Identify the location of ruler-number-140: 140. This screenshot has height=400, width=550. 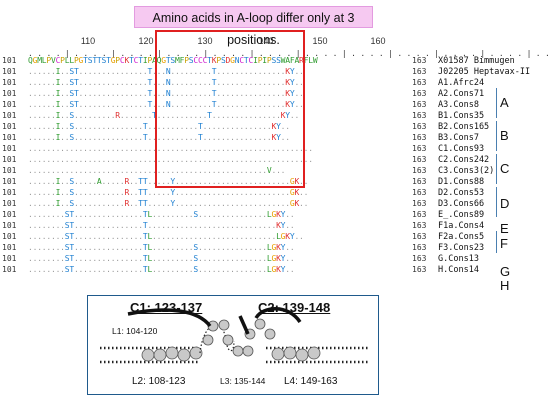
(266, 41).